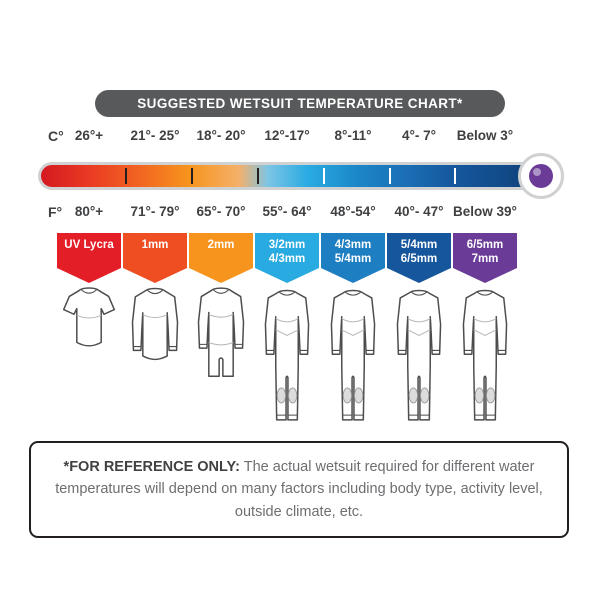 The height and width of the screenshot is (600, 600). What do you see at coordinates (419, 135) in the screenshot?
I see `celsius-value: 4°- 7°` at bounding box center [419, 135].